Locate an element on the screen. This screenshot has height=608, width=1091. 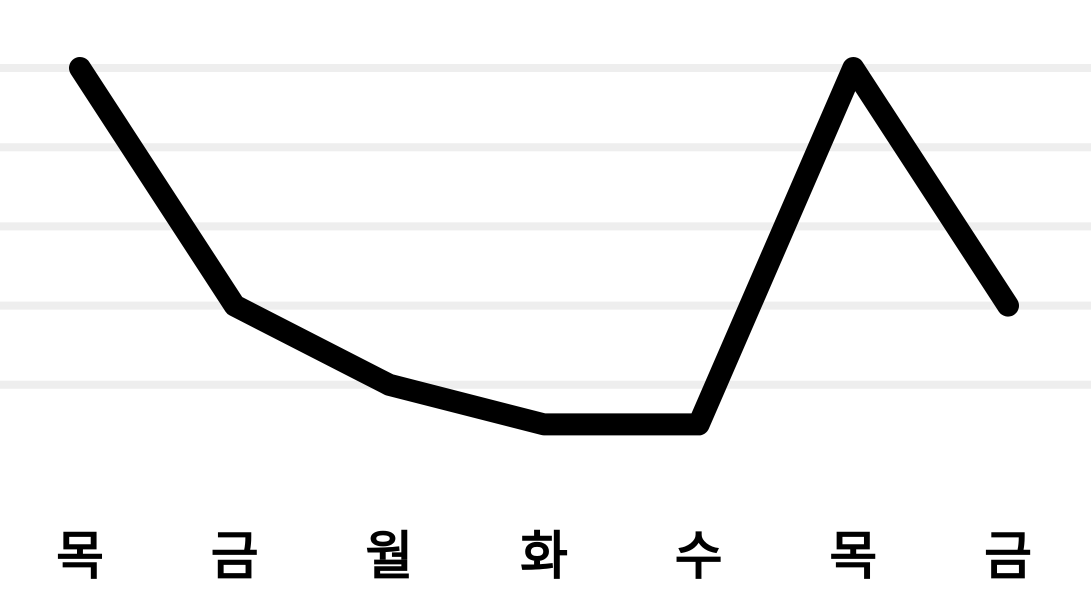
x-tick-label-4: 수 is located at coordinates (699, 557).